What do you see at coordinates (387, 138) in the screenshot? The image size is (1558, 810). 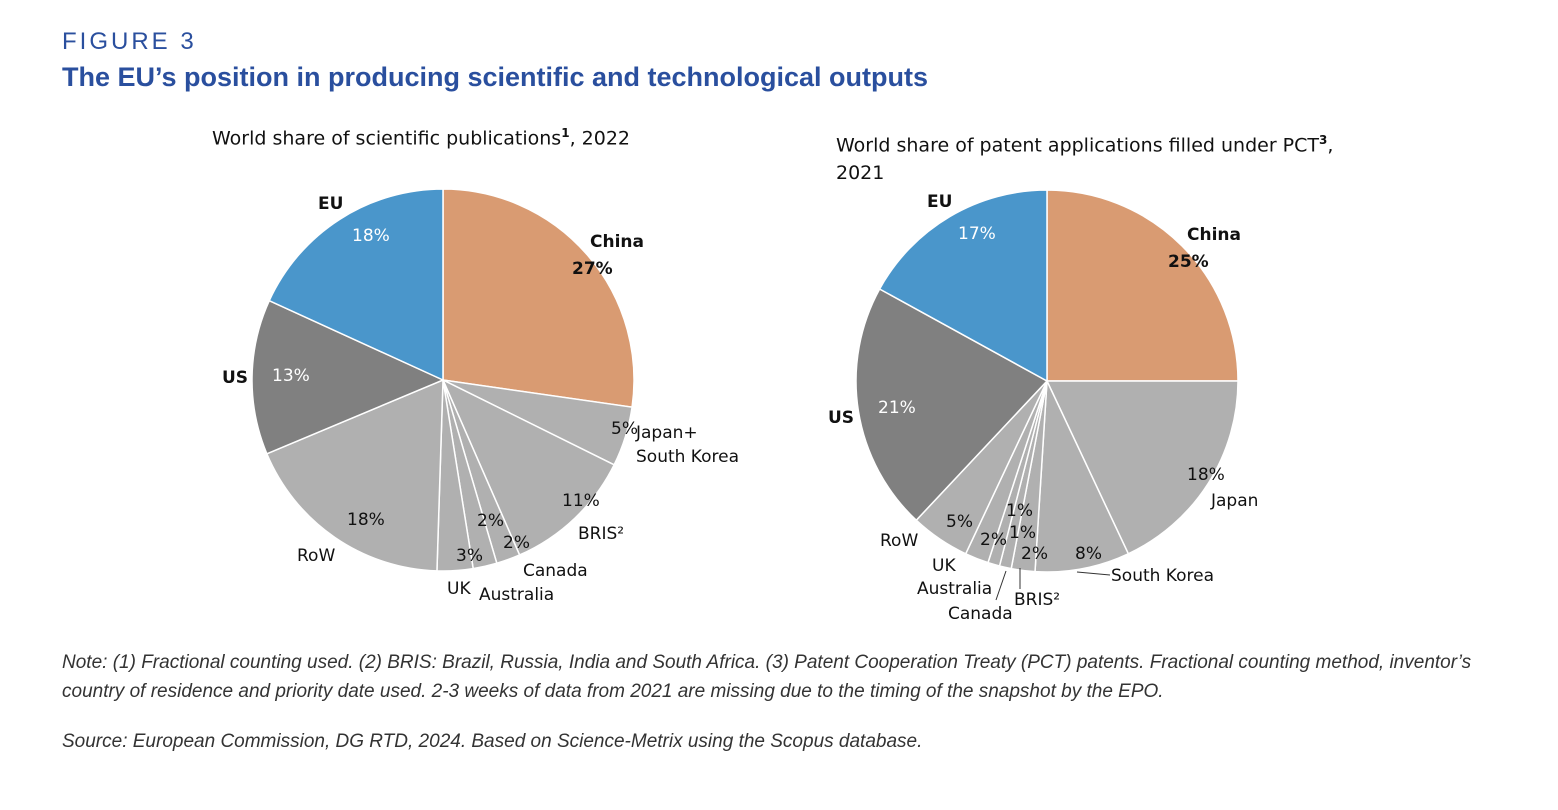 I see `chart-1-title-text: World share of scientific publications` at bounding box center [387, 138].